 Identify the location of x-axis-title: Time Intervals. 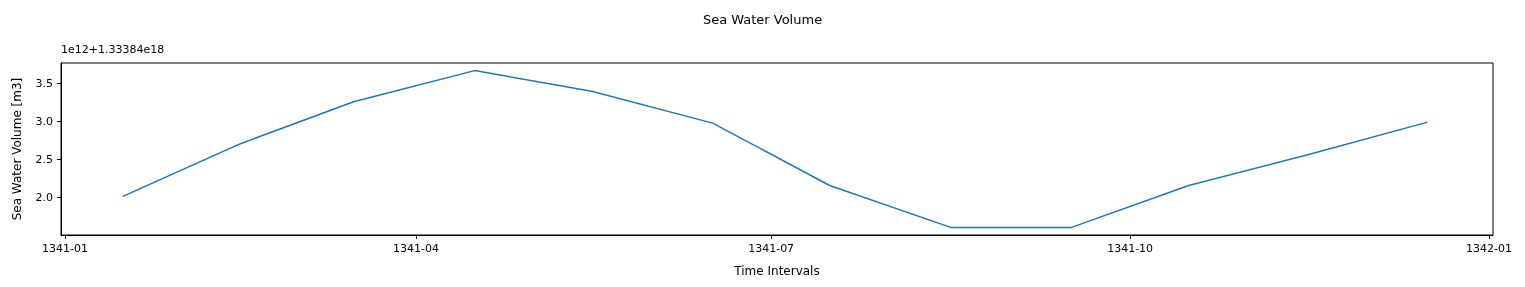
(776, 271).